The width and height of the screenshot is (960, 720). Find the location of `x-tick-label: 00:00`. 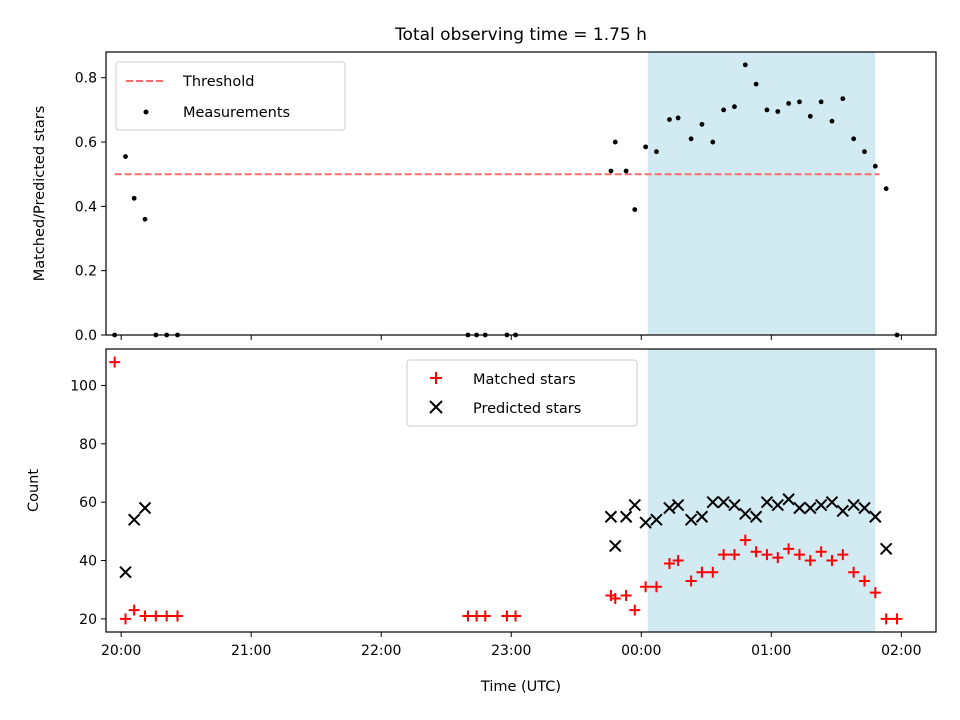

x-tick-label: 00:00 is located at coordinates (641, 651).